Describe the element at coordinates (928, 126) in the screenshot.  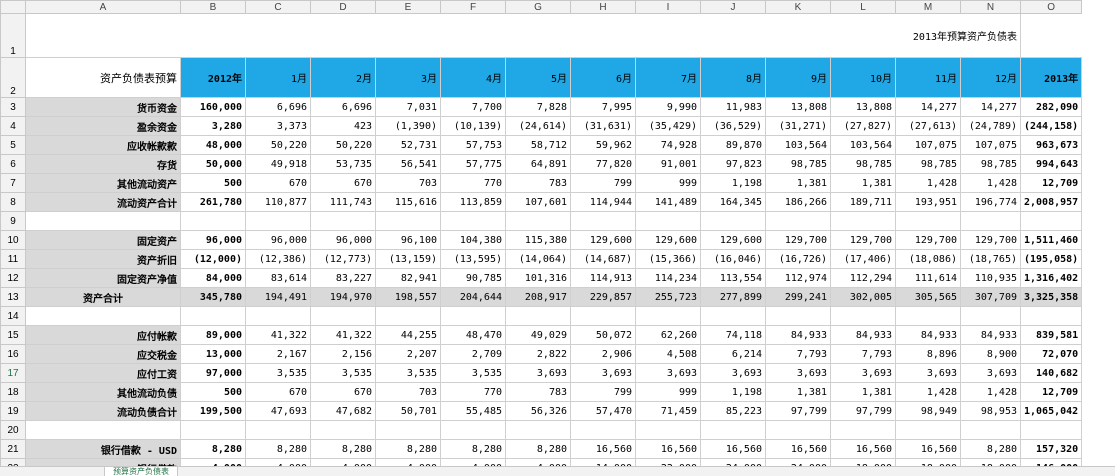
I see `value-cell: (27,613)` at that location.